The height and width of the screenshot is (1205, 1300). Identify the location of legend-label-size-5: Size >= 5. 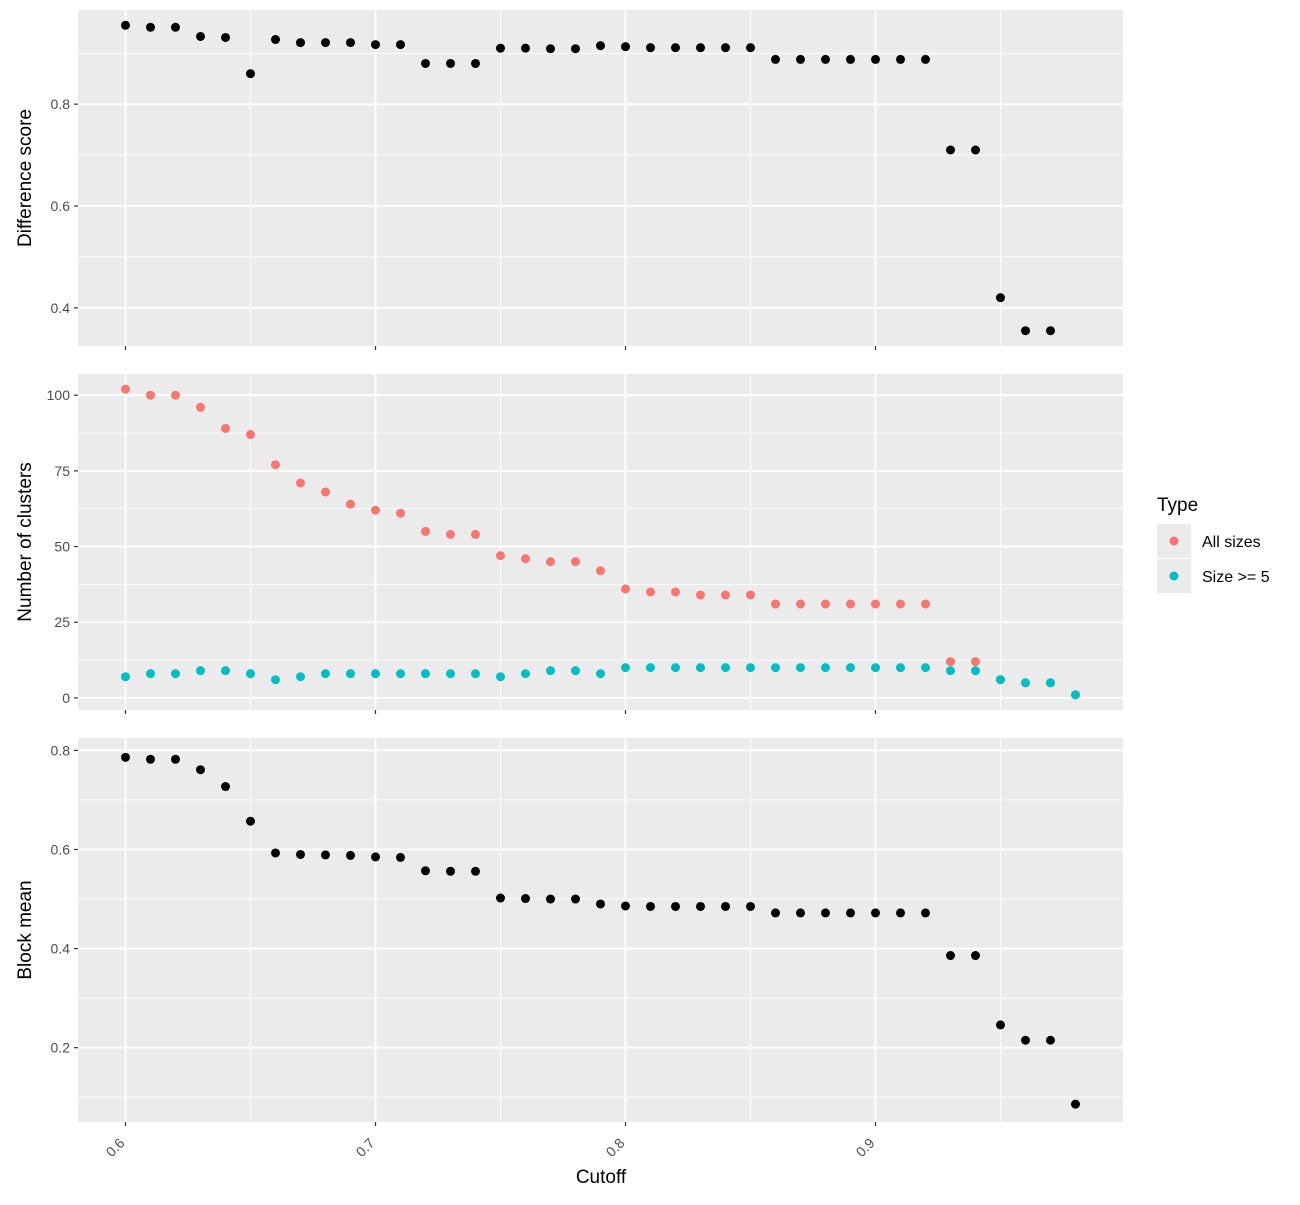
(1236, 577).